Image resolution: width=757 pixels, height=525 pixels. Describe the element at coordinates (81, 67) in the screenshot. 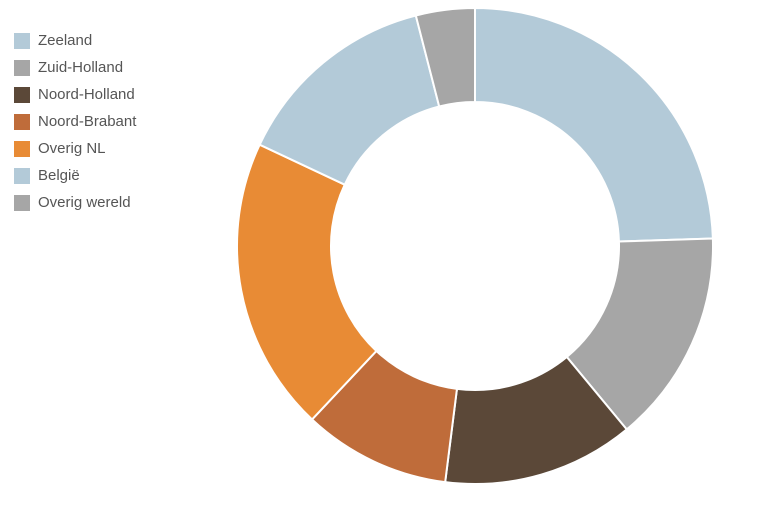

I see `legend-label: Zuid-Holland` at that location.